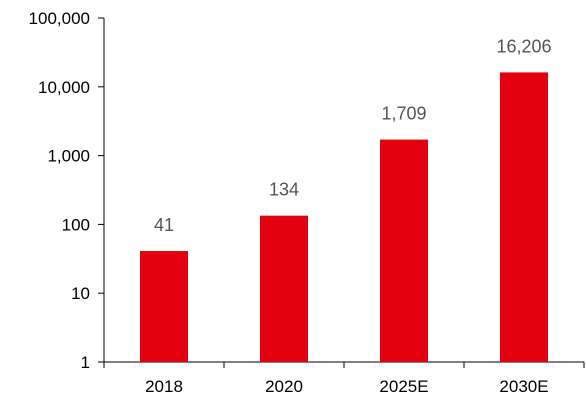 This screenshot has width=586, height=404. Describe the element at coordinates (164, 386) in the screenshot. I see `x-category-label: 2018` at that location.